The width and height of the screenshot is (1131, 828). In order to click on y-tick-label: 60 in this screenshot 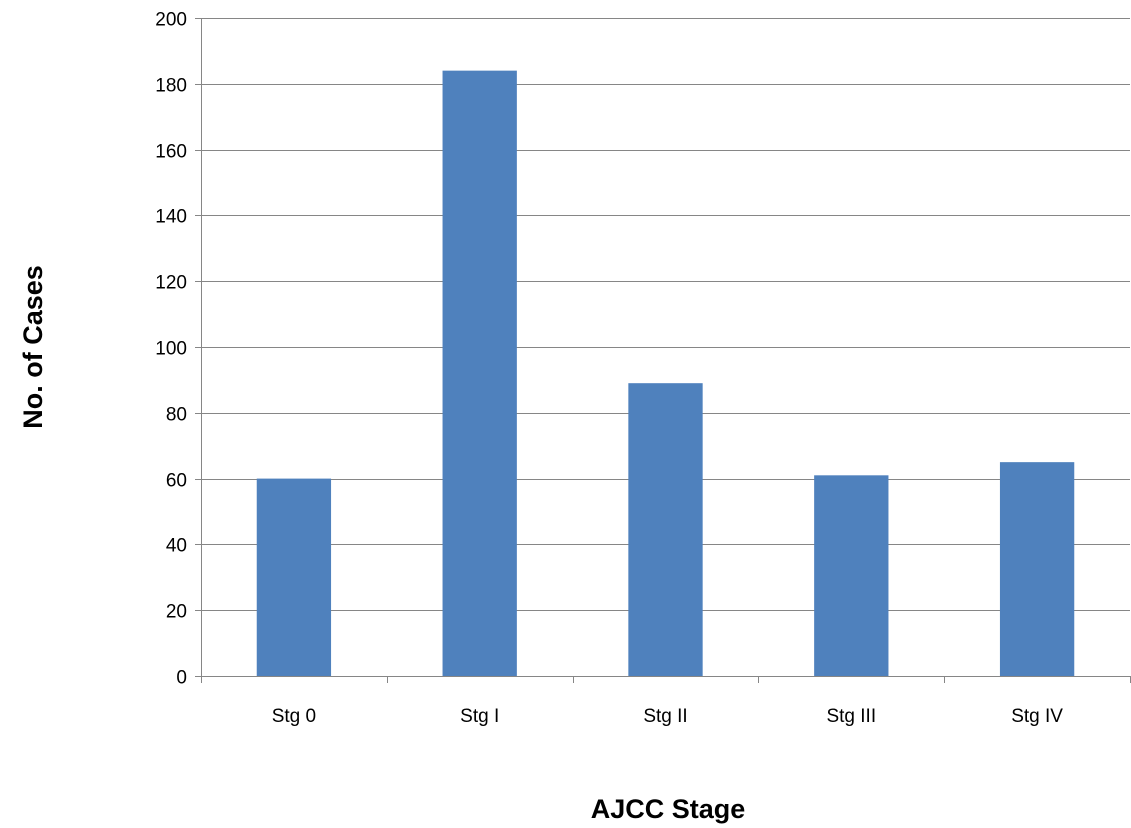, I will do `click(176, 481)`.